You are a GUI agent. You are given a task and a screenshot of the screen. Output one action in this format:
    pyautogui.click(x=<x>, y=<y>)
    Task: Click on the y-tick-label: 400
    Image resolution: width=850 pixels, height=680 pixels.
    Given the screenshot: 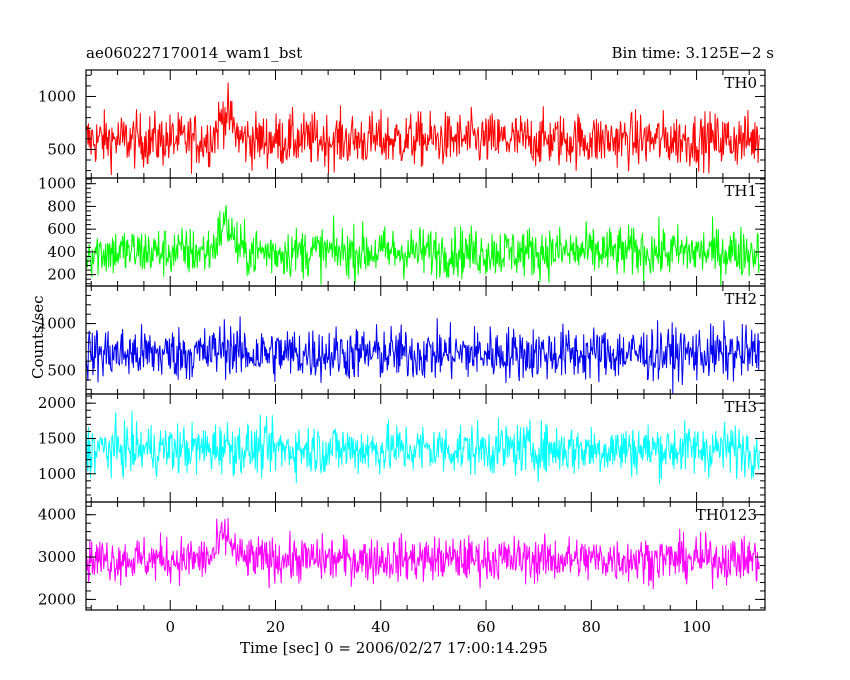 What is the action you would take?
    pyautogui.click(x=61, y=252)
    